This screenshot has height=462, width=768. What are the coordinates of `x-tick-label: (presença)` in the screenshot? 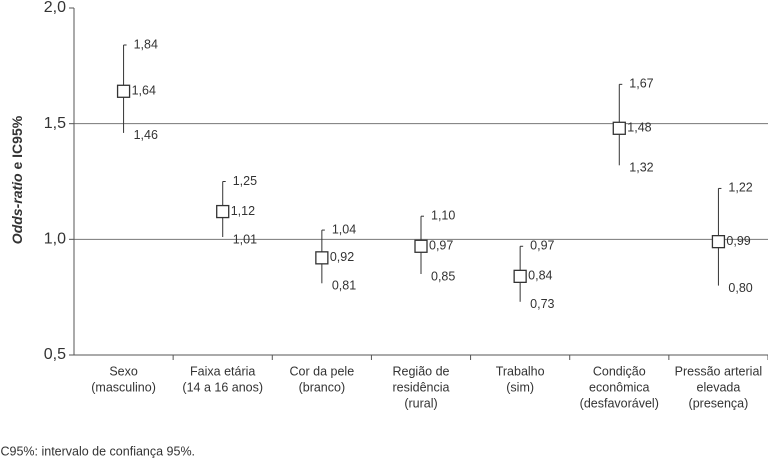 It's located at (719, 403).